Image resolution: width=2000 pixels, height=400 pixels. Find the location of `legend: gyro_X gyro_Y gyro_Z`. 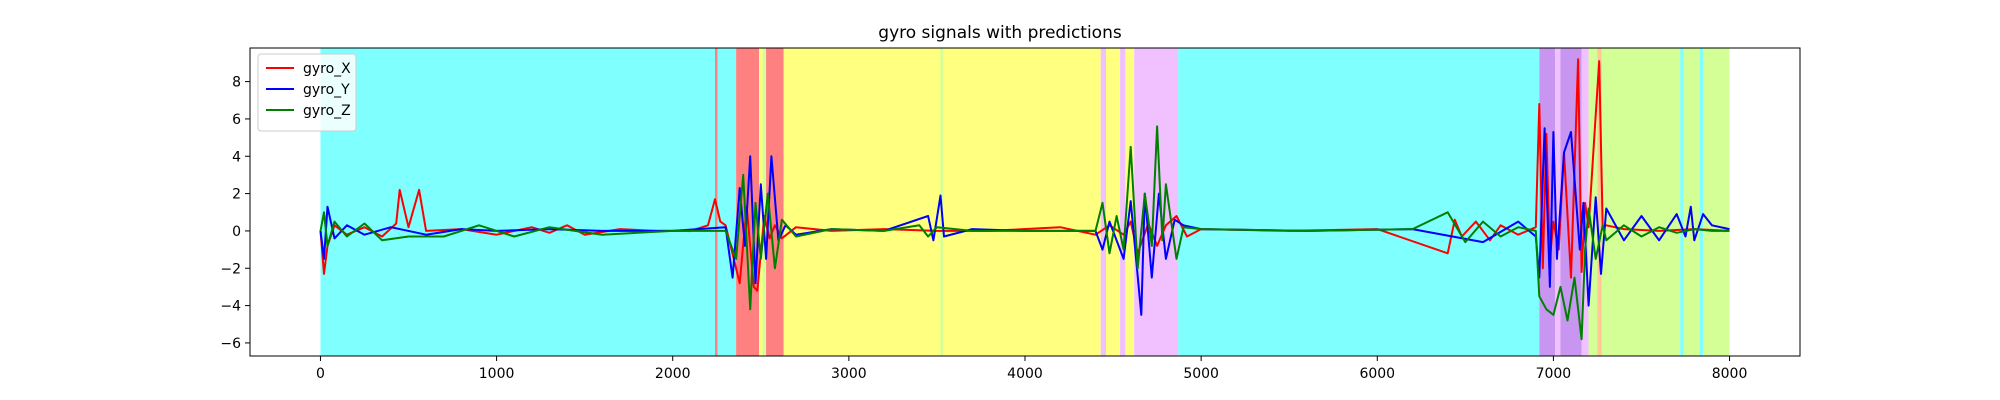

legend: gyro_X gyro_Y gyro_Z is located at coordinates (307, 92).